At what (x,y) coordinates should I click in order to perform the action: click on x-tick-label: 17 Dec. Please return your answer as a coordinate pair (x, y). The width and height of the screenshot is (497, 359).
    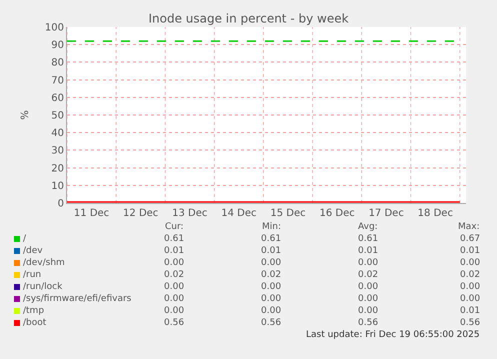
    Looking at the image, I should click on (386, 213).